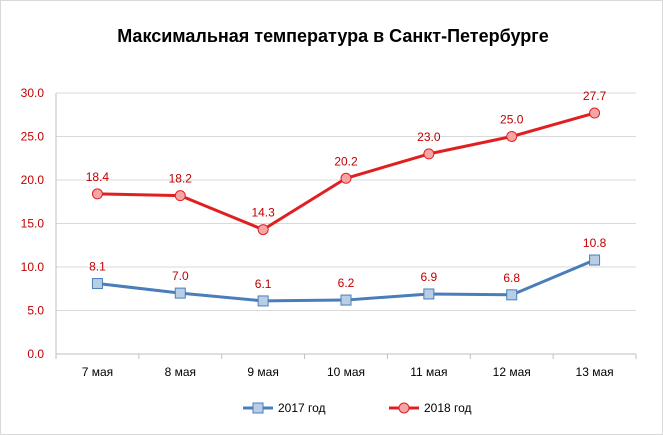 Image resolution: width=663 pixels, height=435 pixels. What do you see at coordinates (262, 372) in the screenshot?
I see `x-tick-label: 9 мая` at bounding box center [262, 372].